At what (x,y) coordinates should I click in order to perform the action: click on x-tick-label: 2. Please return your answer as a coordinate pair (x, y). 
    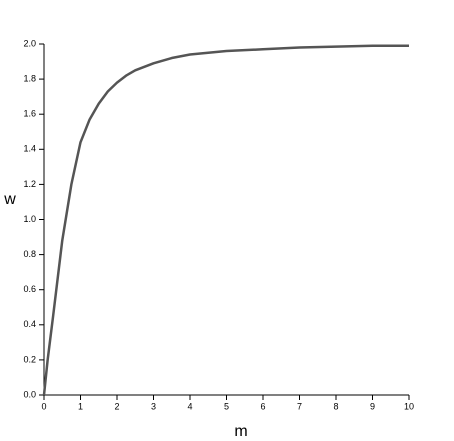
    Looking at the image, I should click on (116, 406).